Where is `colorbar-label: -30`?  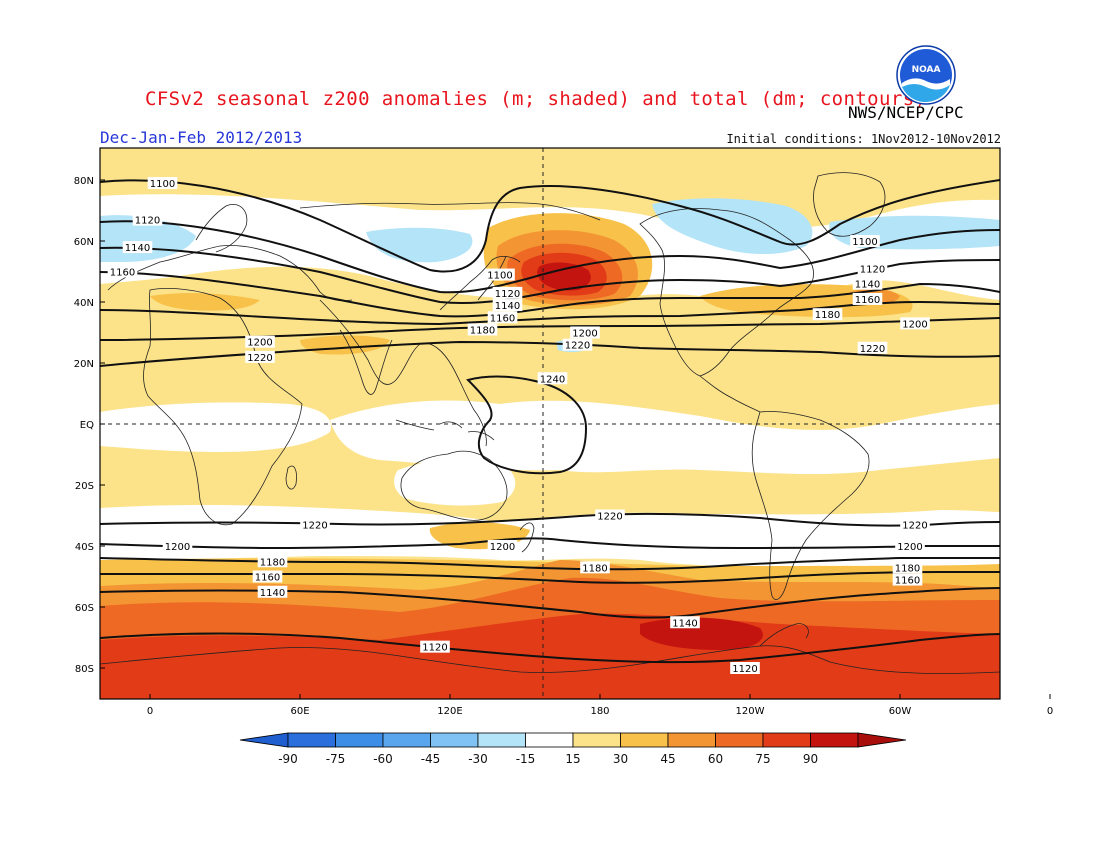 colorbar-label: -30 is located at coordinates (478, 759).